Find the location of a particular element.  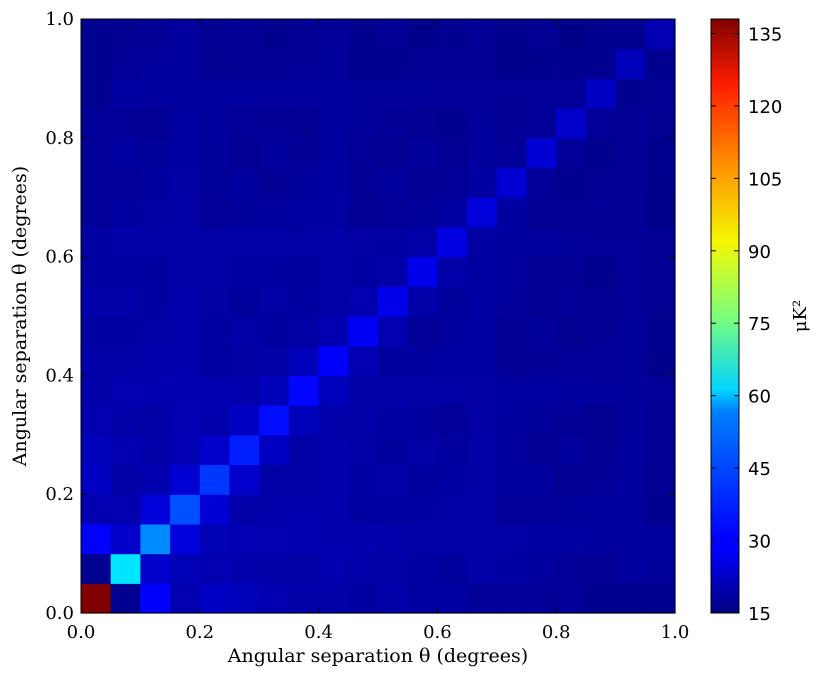

colorbar-ticks: 15 30 45 60 75 90 105 120 135 is located at coordinates (746, 324).